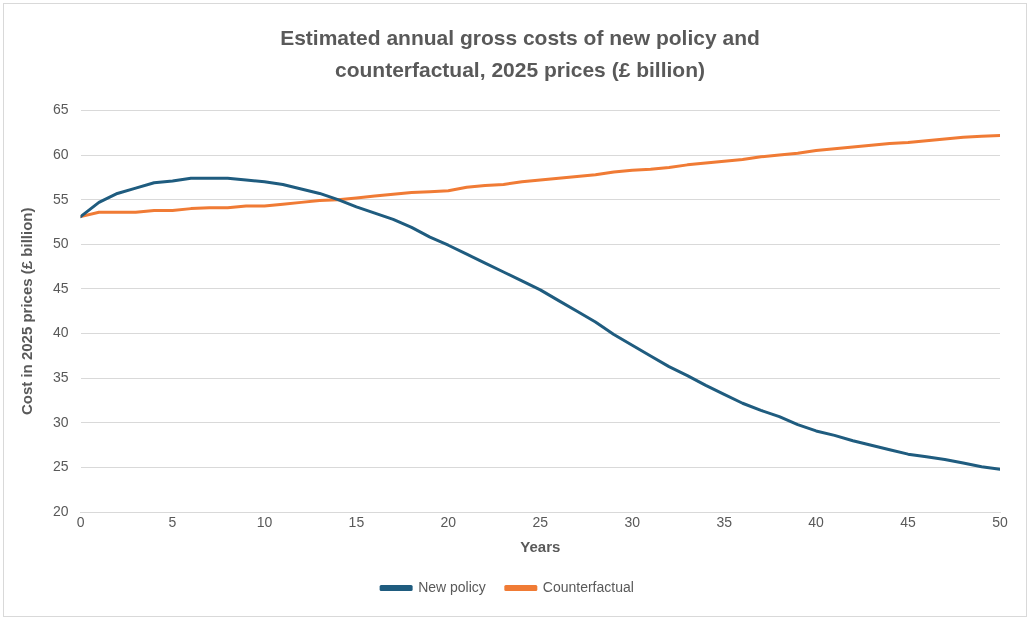 This screenshot has height=622, width=1033. I want to click on x-tick-label: 50, so click(1000, 522).